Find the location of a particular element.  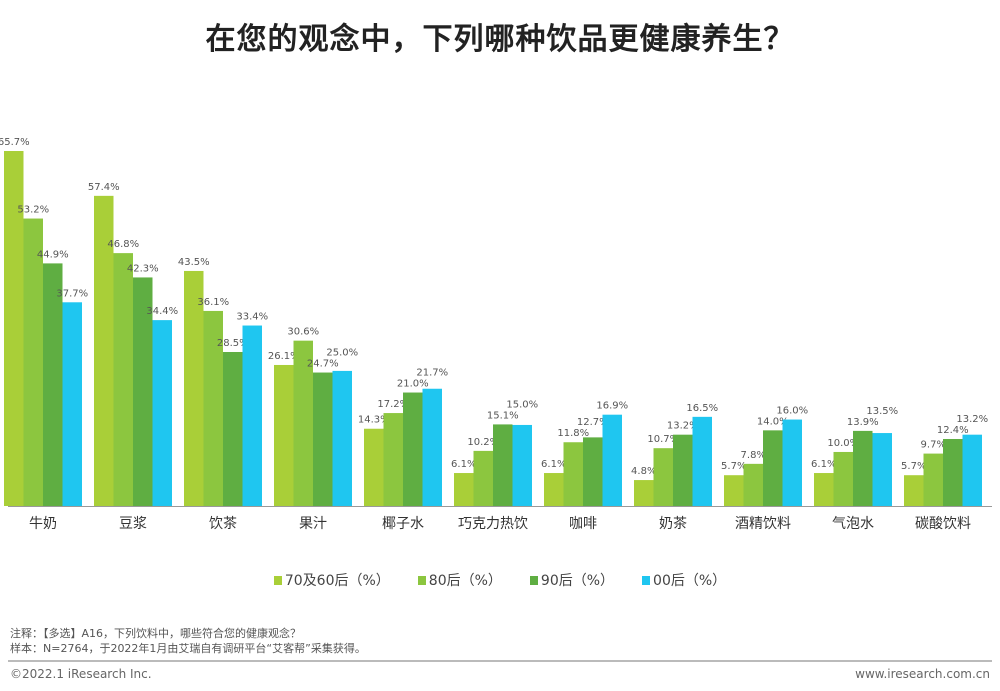

data-label: 10.2% is located at coordinates (483, 442).